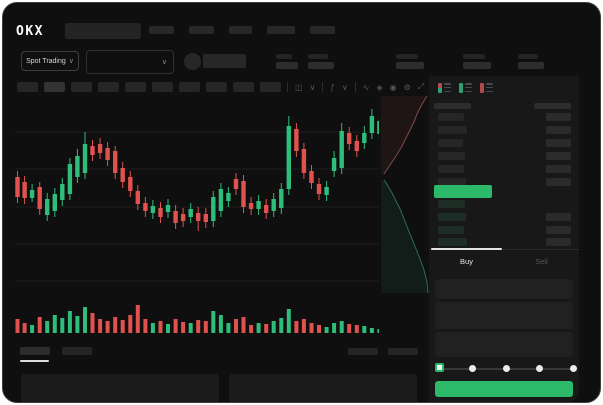  I want to click on total-input, so click(504, 344).